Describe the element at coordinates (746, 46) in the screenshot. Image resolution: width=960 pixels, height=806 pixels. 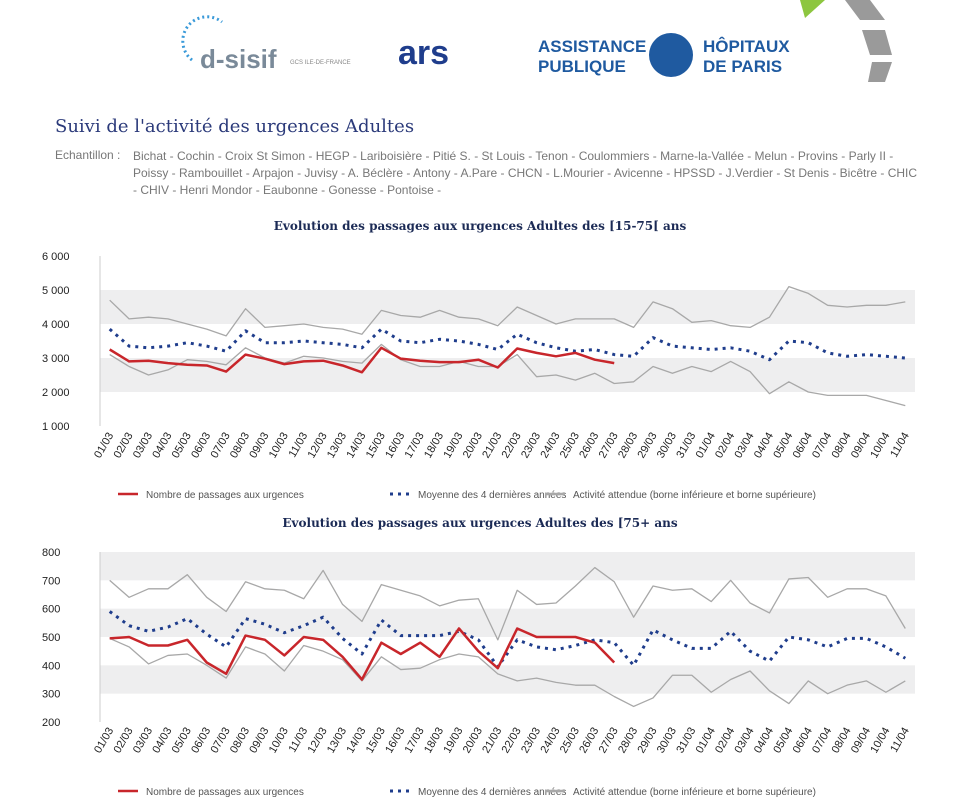
I see `logo-hp: HÔPITAUX` at that location.